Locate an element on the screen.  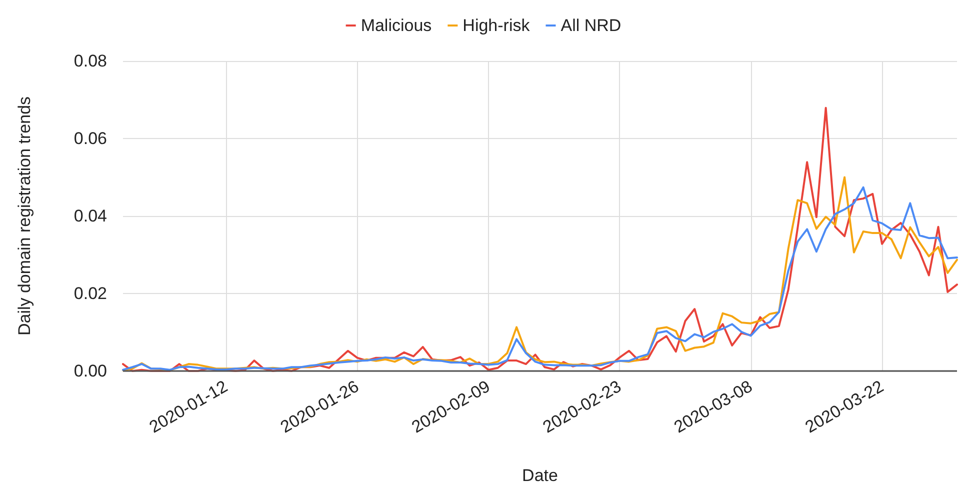
legend-label: All NRD is located at coordinates (591, 25).